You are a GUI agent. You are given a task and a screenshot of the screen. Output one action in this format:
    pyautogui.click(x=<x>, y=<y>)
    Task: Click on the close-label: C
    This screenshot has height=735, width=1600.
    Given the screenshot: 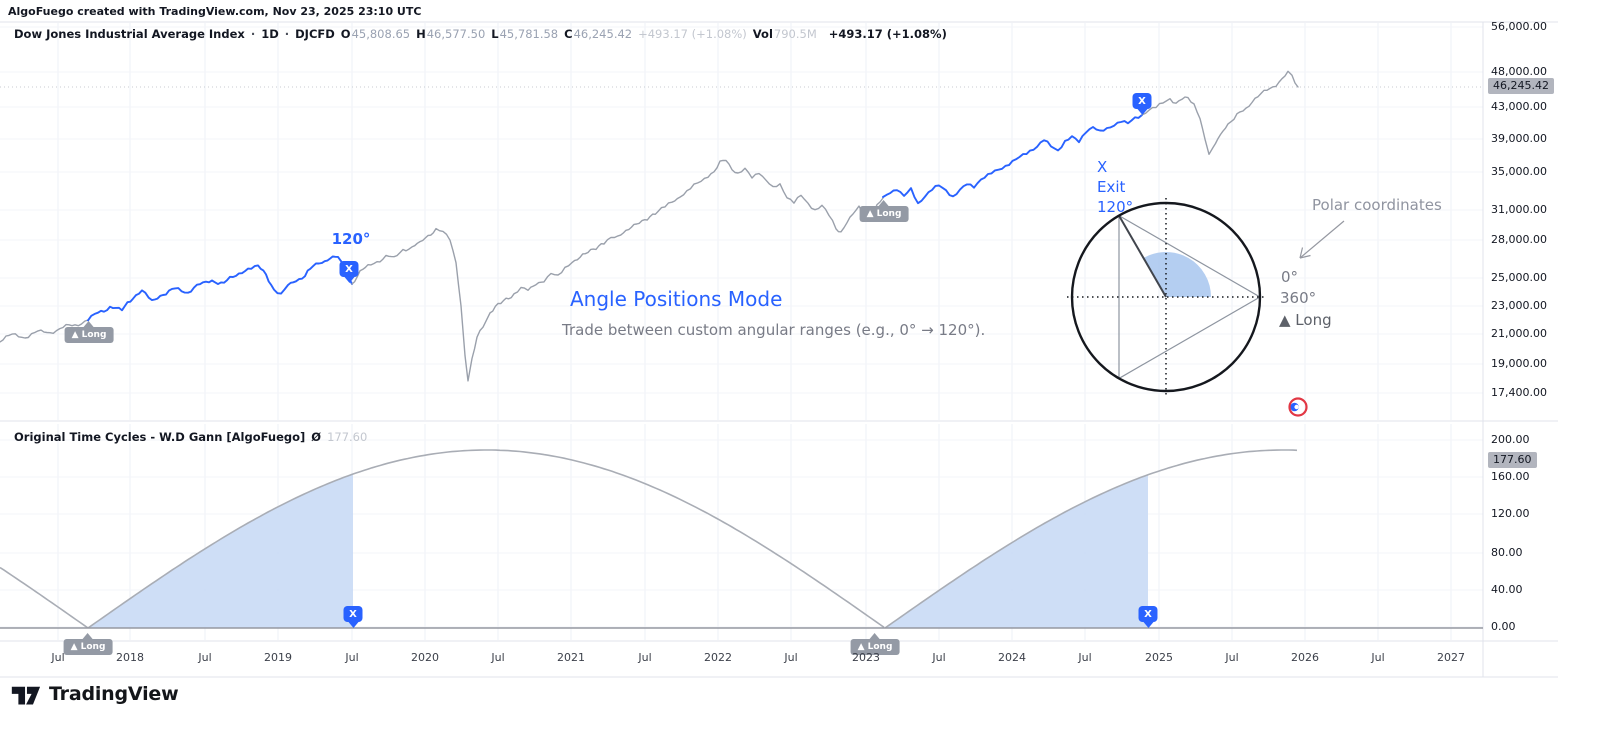 What is the action you would take?
    pyautogui.click(x=568, y=34)
    